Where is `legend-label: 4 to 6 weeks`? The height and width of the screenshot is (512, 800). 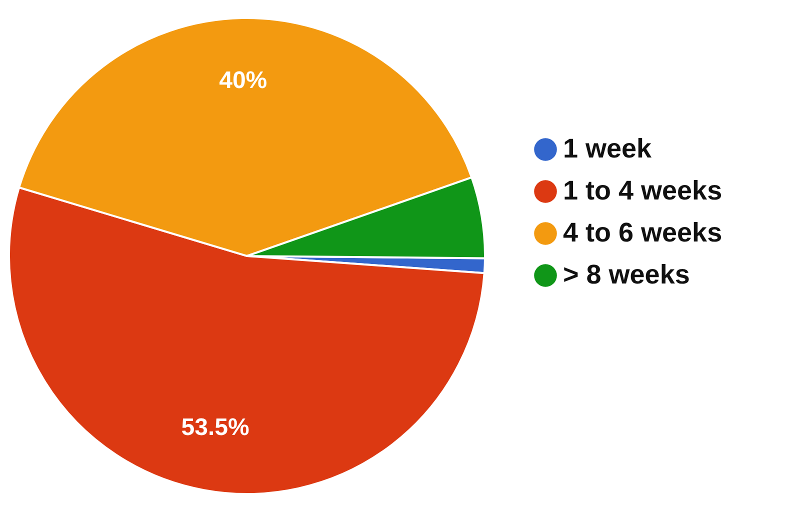 legend-label: 4 to 6 weeks is located at coordinates (642, 233).